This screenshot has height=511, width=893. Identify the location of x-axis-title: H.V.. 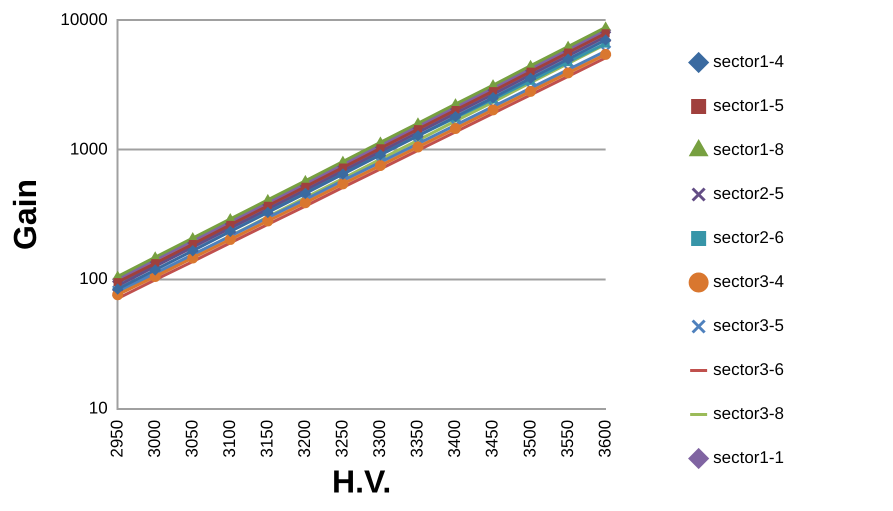
(362, 482).